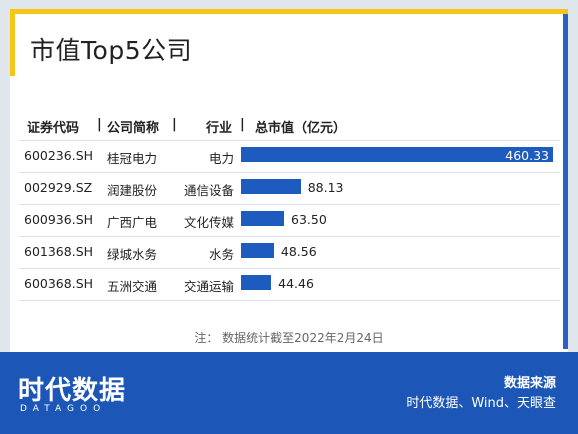  What do you see at coordinates (289, 338) in the screenshot?
I see `footnote: 注： 数据统计截至2022年2月24日` at bounding box center [289, 338].